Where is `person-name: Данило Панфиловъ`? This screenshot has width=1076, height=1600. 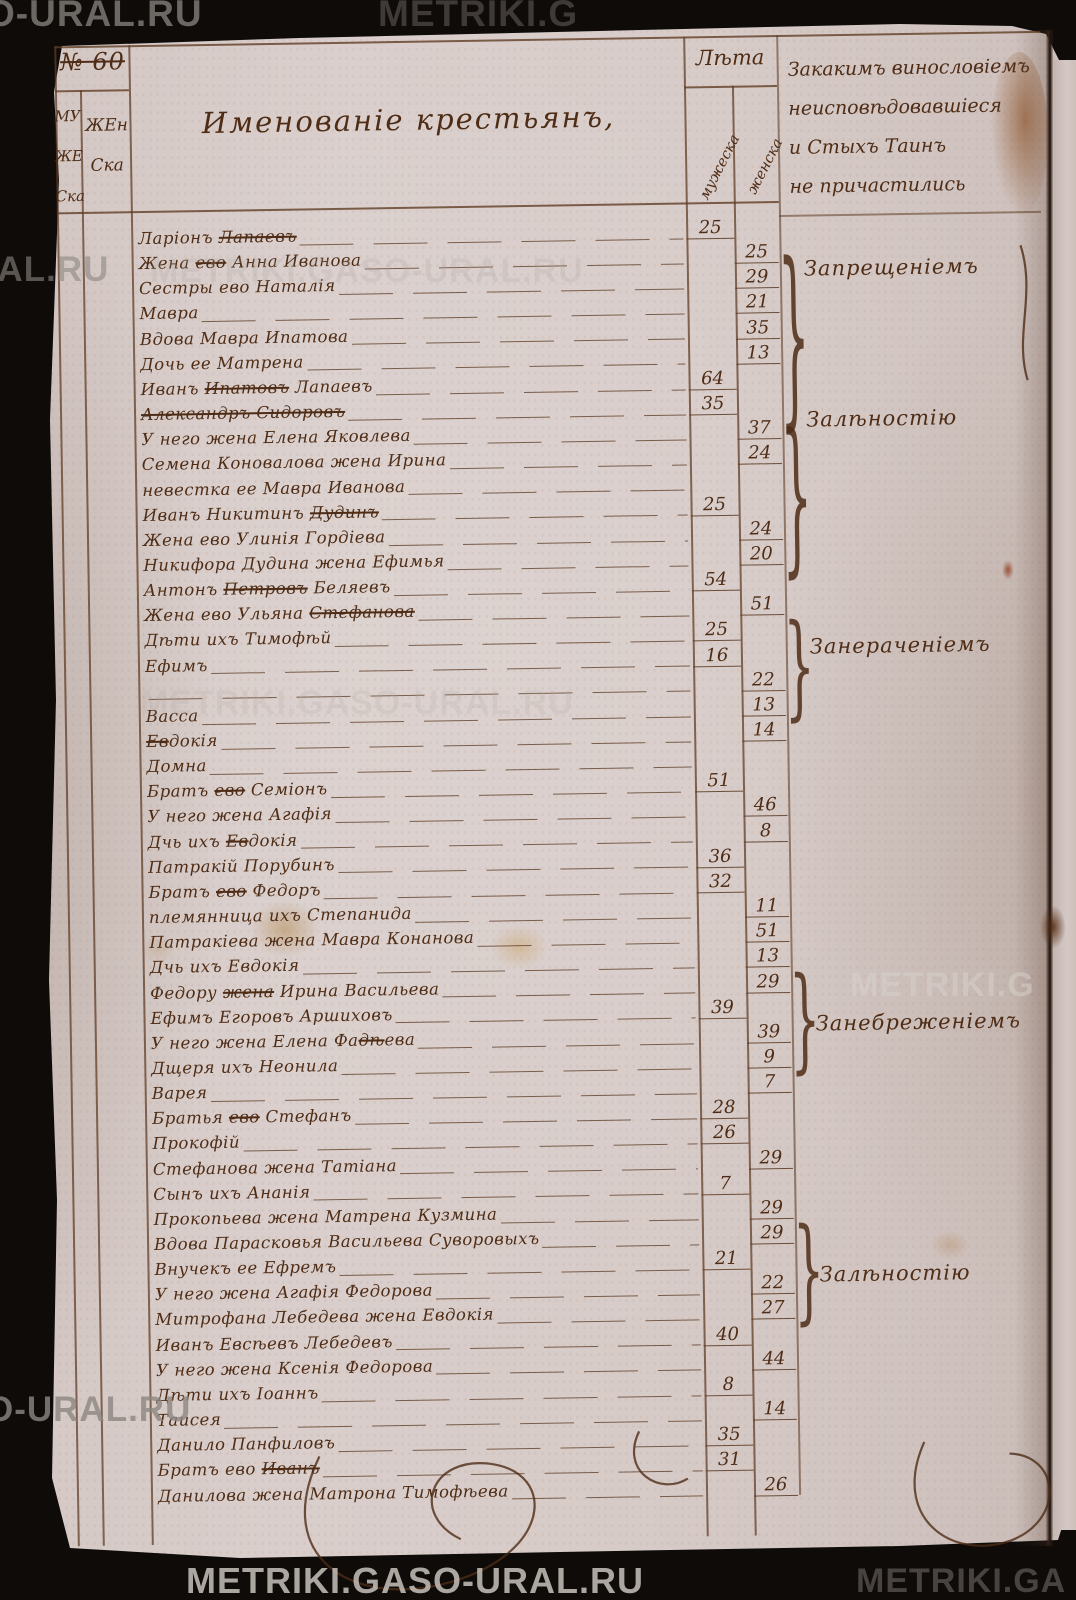
person-name: Данило Панфиловъ is located at coordinates (246, 1444).